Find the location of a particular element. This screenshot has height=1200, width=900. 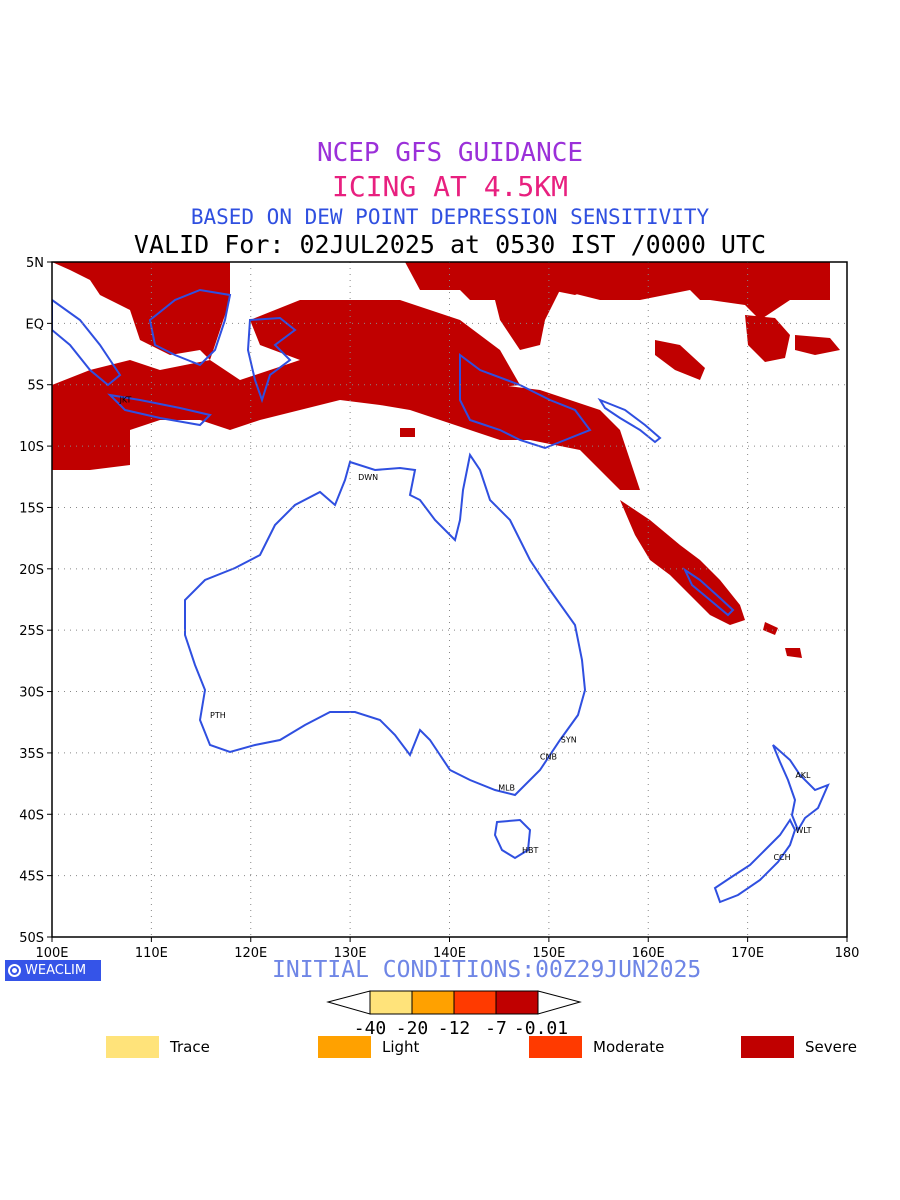

legend-item-trace: Trace is located at coordinates (158, 1047).